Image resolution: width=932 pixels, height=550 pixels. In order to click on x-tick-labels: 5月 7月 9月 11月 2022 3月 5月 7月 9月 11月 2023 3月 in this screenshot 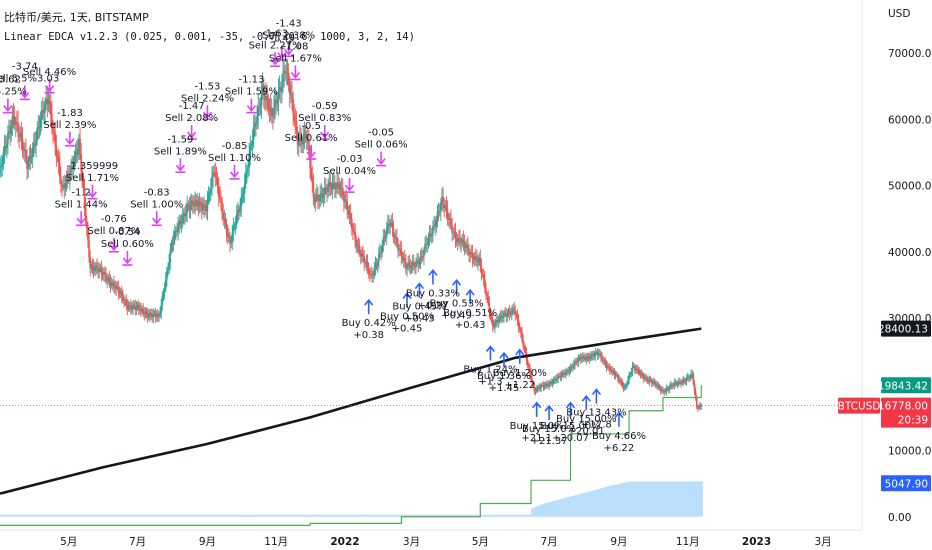, I will do `click(445, 542)`.